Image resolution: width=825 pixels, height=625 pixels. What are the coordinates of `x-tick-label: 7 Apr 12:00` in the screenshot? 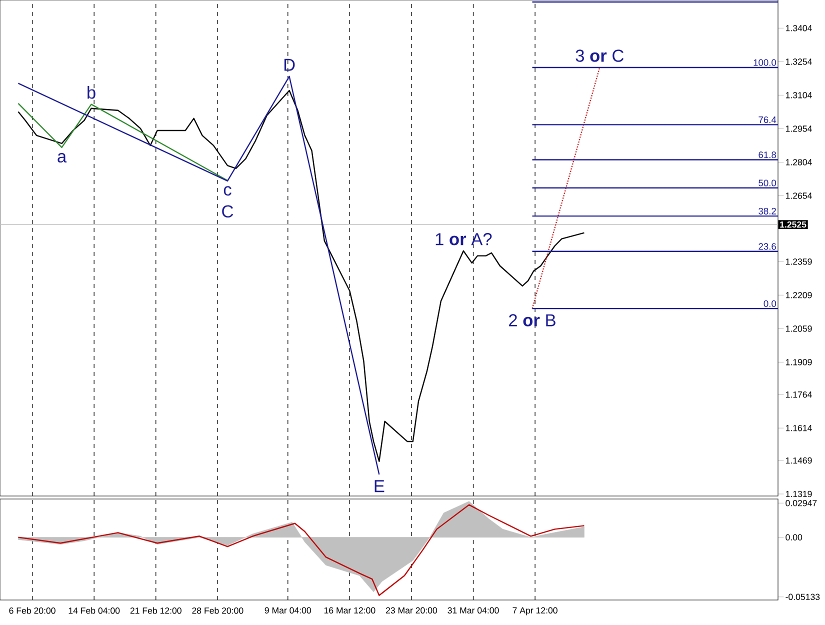 It's located at (535, 611).